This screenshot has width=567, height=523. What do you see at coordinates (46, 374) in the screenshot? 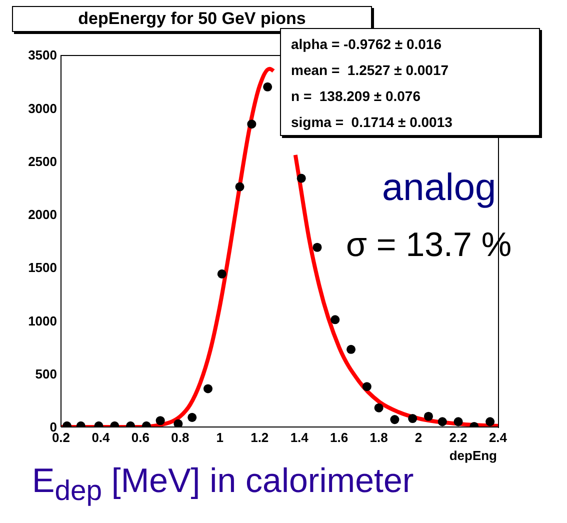
I see `y-tick-label: 500` at bounding box center [46, 374].